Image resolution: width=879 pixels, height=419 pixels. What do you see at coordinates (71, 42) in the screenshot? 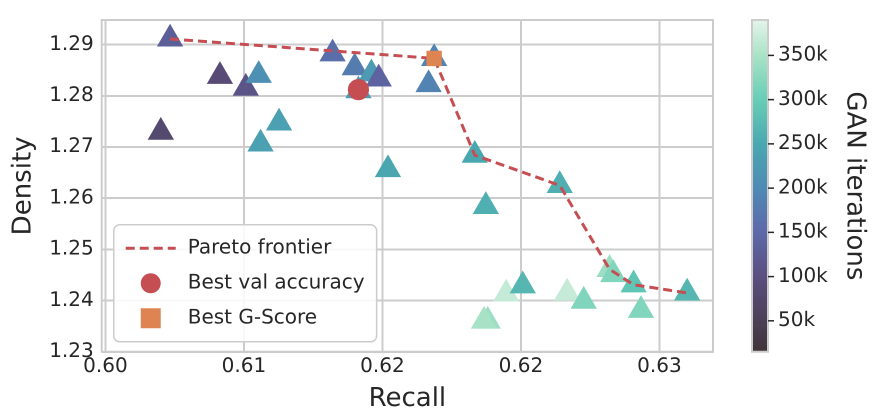
I see `y-tick-label: 1.29` at bounding box center [71, 42].